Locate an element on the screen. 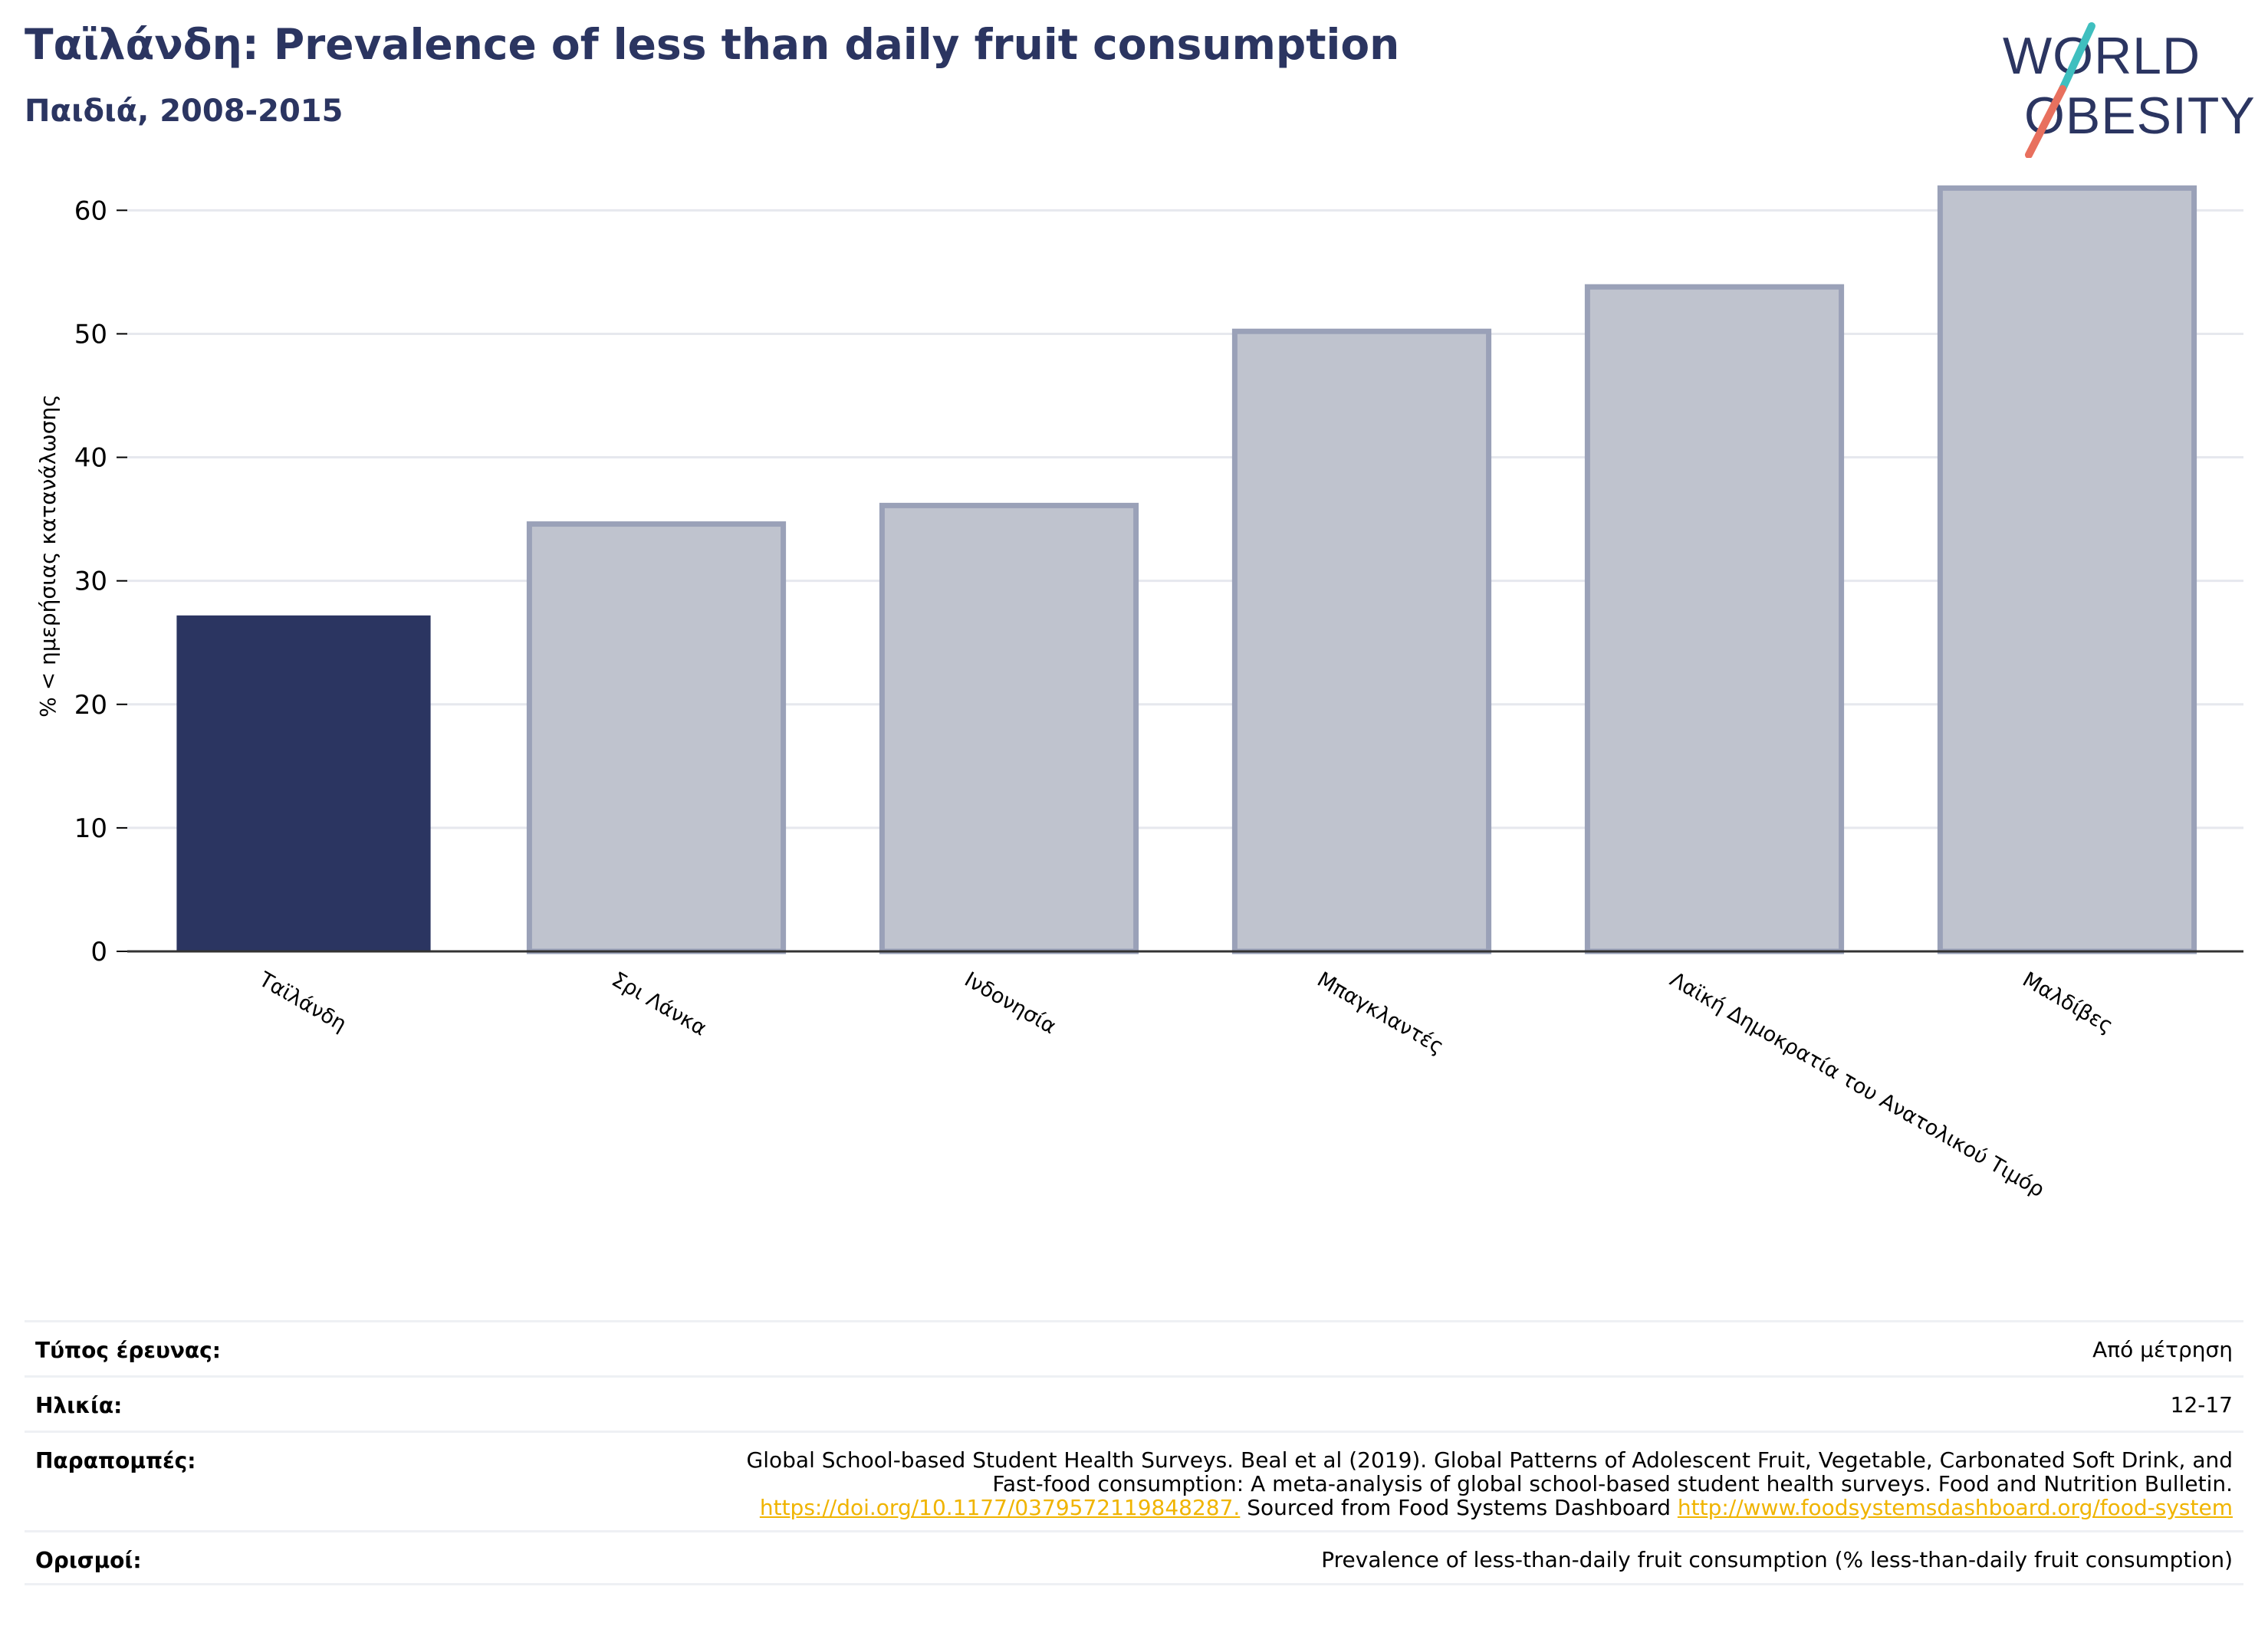 This screenshot has width=2268, height=1626. meta-row-age: Ηλικία: 12-17 is located at coordinates (1134, 1403).